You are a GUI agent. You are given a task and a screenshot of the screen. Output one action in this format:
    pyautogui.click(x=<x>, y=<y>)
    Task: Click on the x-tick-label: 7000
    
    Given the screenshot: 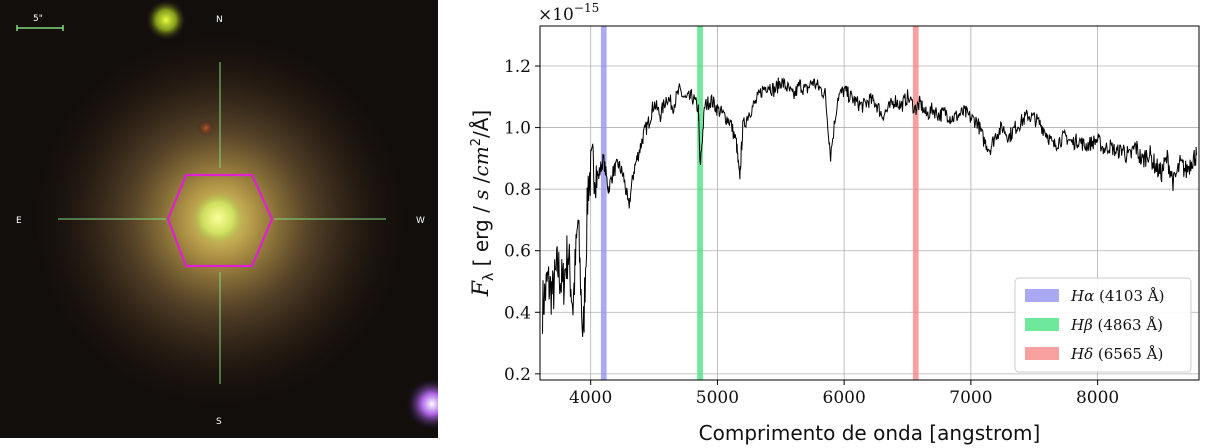 What is the action you would take?
    pyautogui.click(x=970, y=398)
    